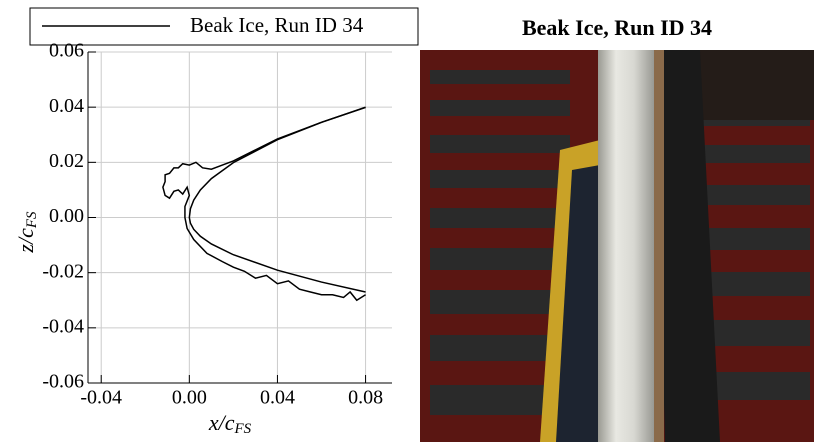 The image size is (814, 442). What do you see at coordinates (617, 27) in the screenshot?
I see `photo-title: Beak Ice, Run ID 34` at bounding box center [617, 27].